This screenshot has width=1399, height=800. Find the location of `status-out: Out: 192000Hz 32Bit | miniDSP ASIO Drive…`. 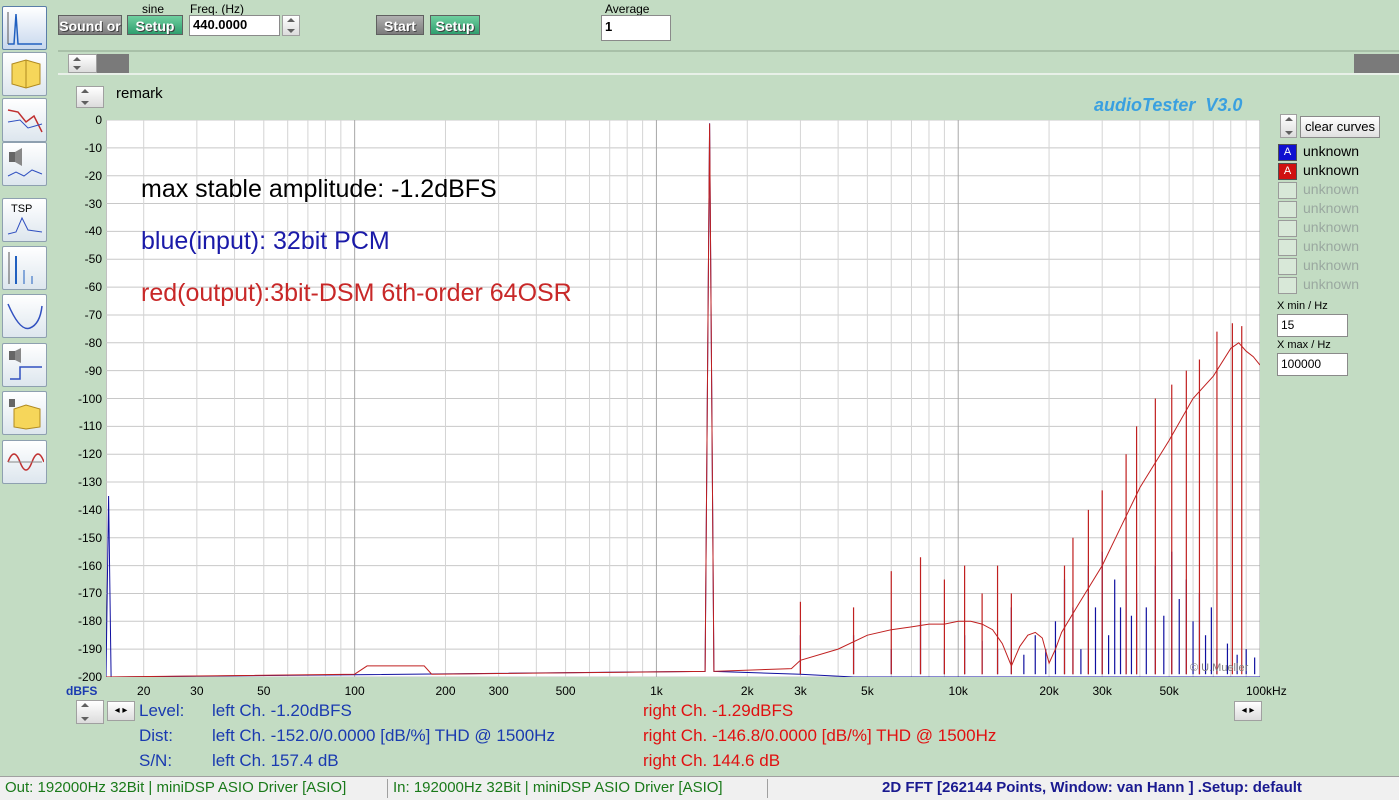

status-out: Out: 192000Hz 32Bit | miniDSP ASIO Drive… is located at coordinates (176, 787).